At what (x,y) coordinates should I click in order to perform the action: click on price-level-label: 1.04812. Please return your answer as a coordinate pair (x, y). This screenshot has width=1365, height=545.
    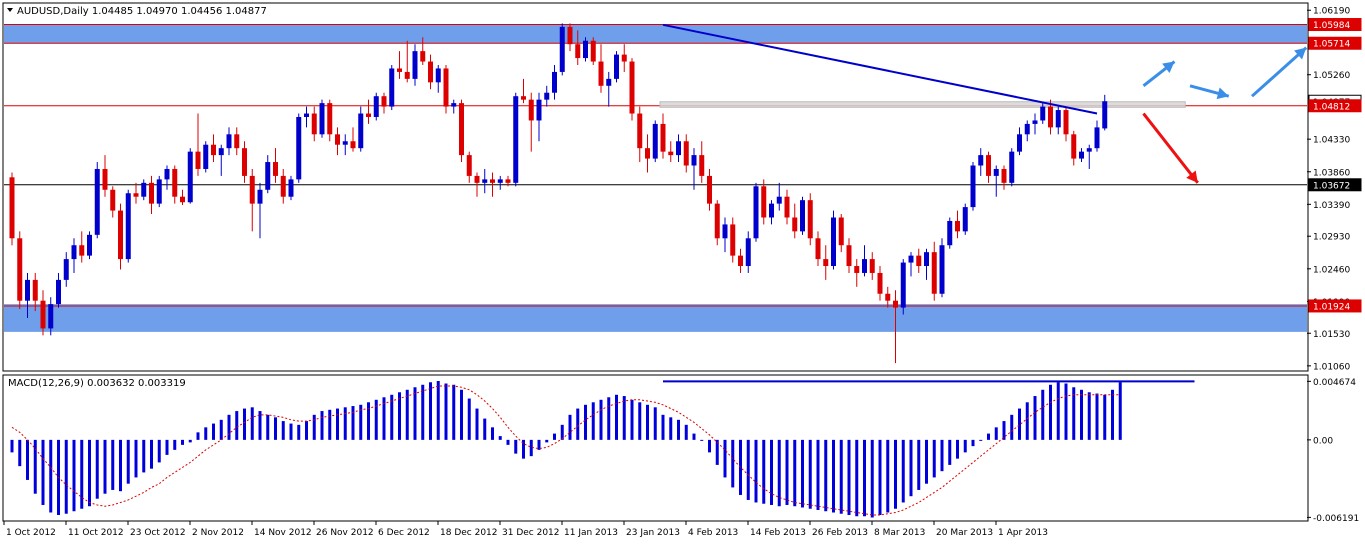
    Looking at the image, I should click on (1335, 106).